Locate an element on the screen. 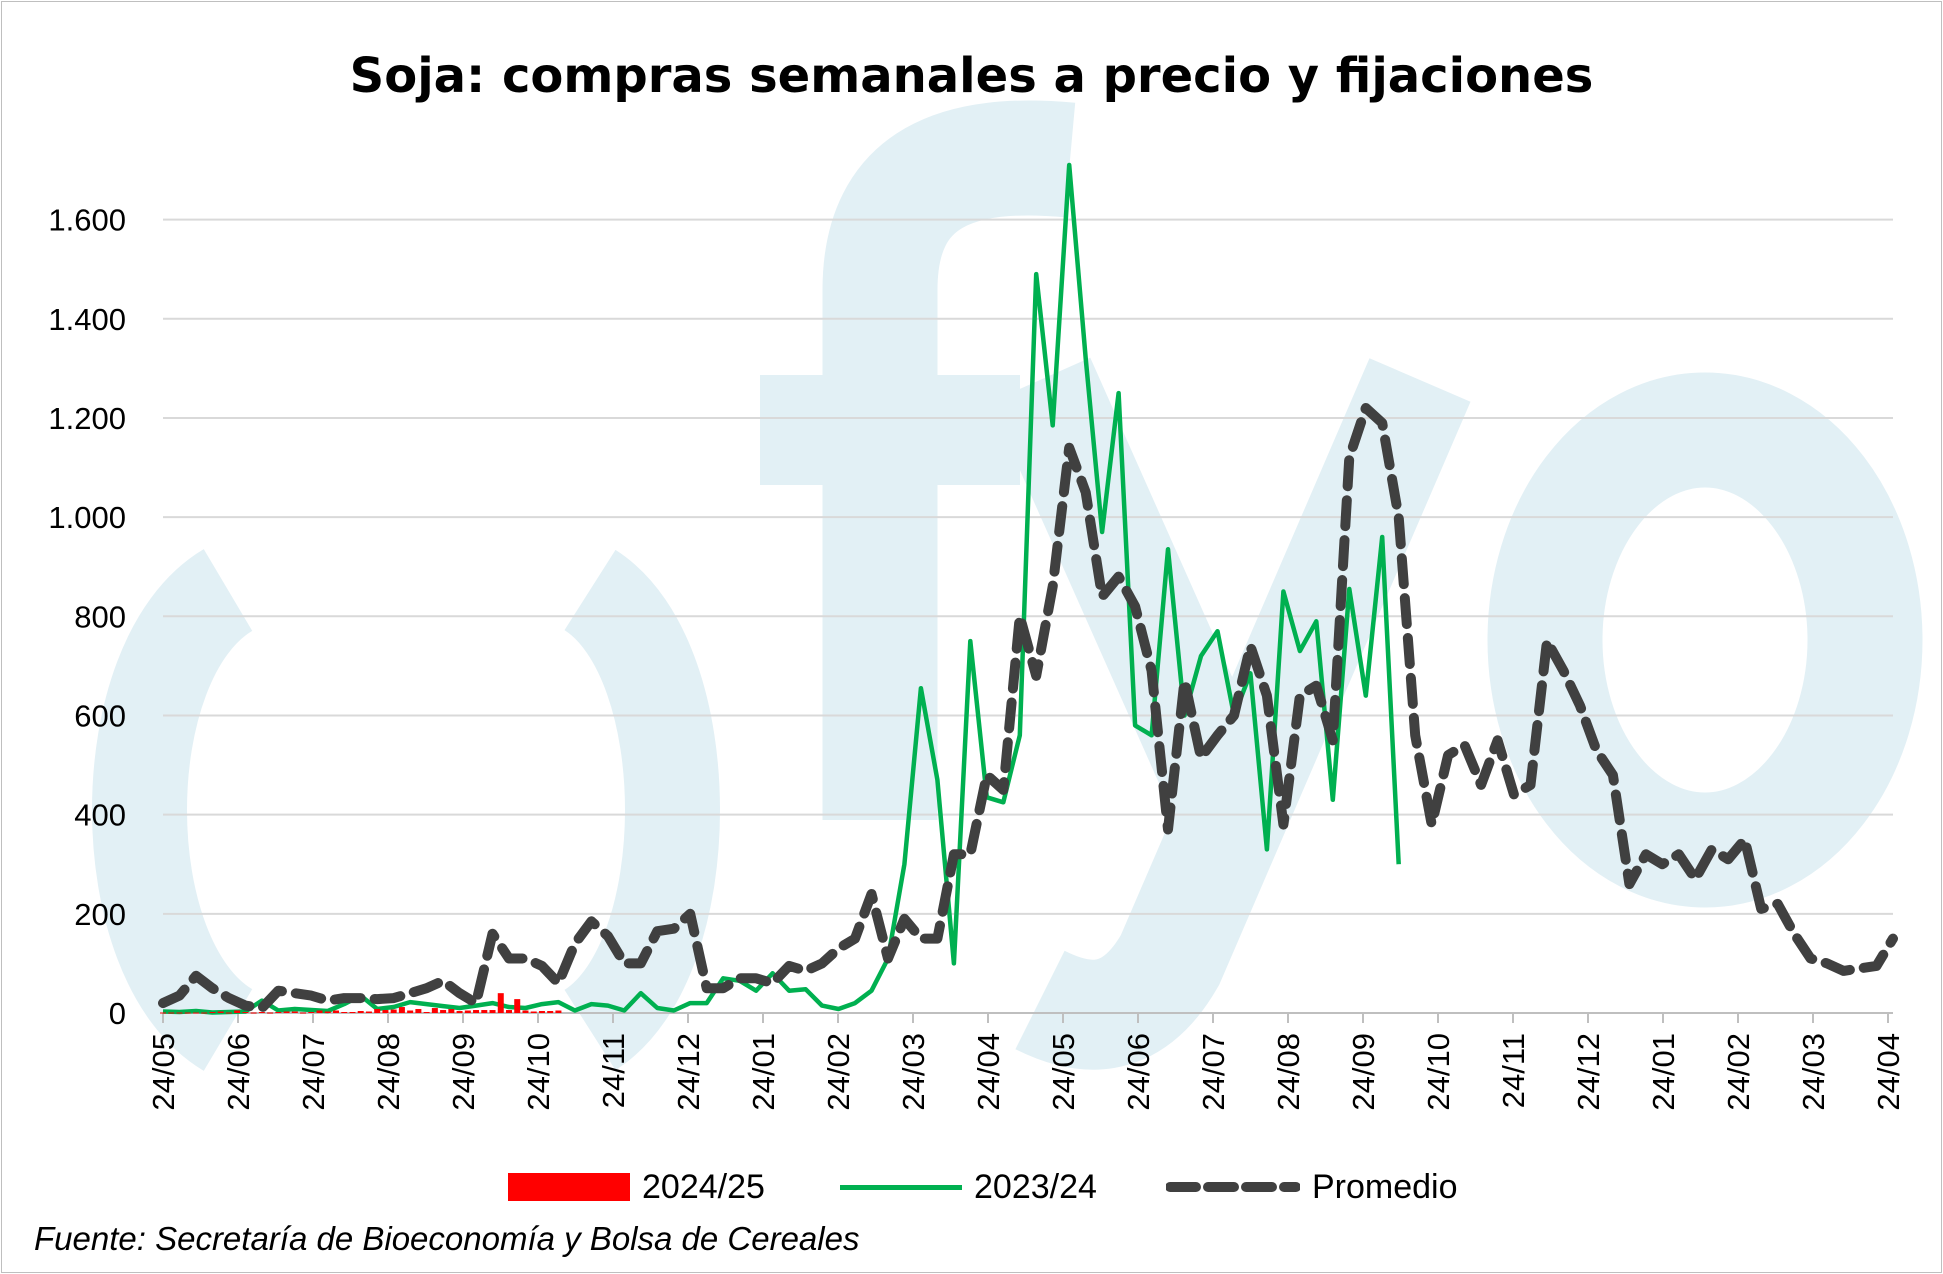 The image size is (1943, 1274). y-tick-label: 800 is located at coordinates (100, 616).